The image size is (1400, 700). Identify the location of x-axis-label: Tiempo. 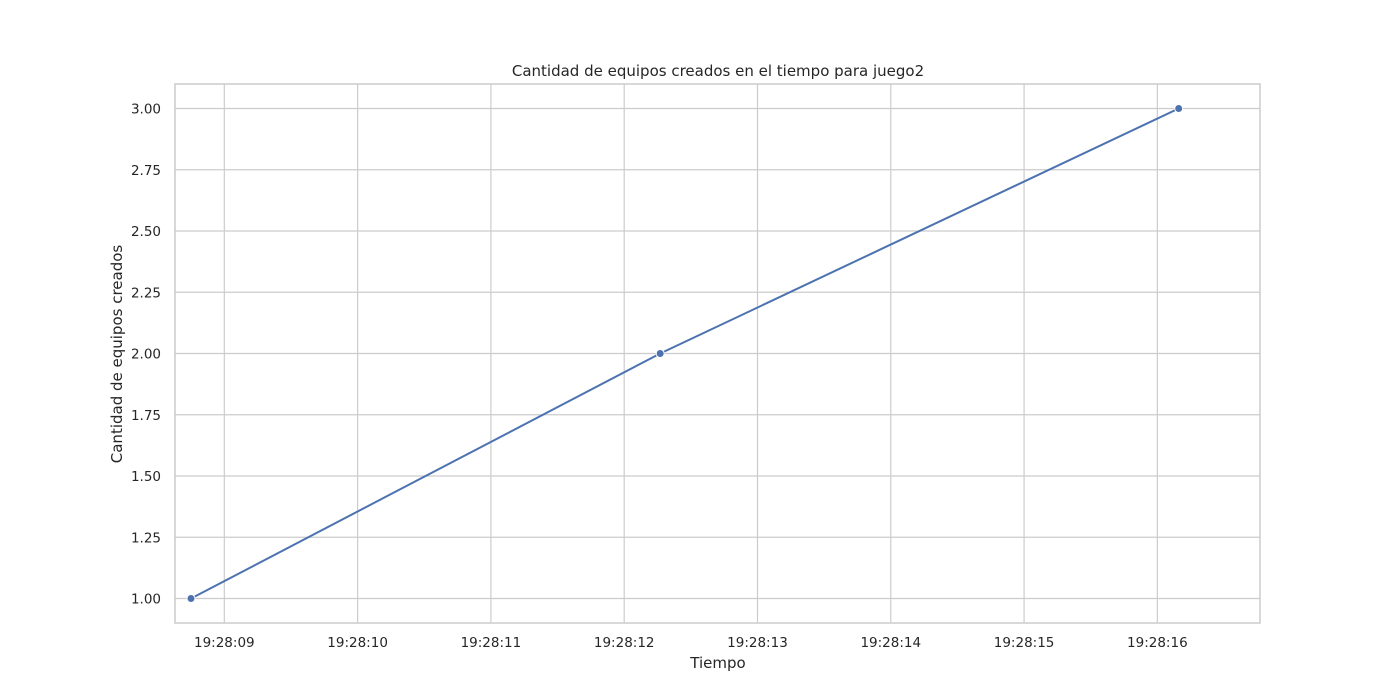
(717, 663).